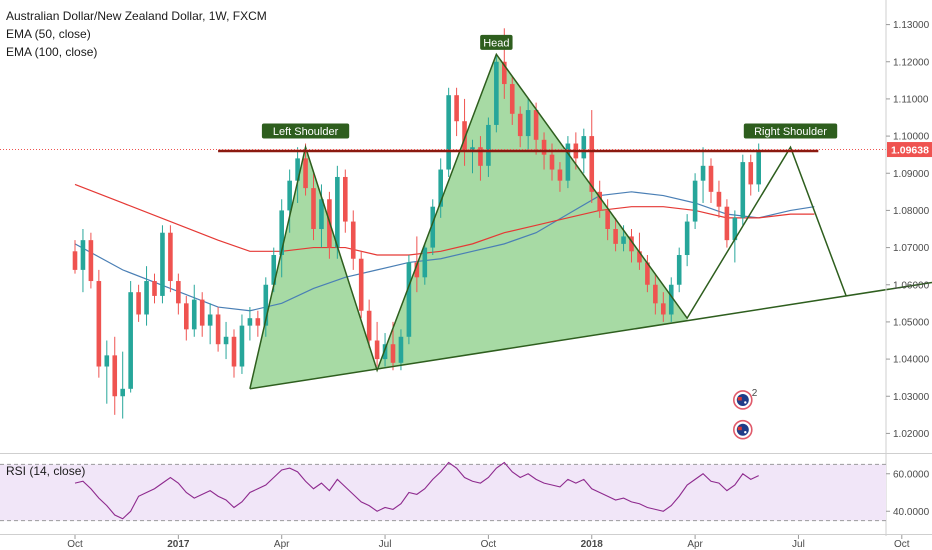  I want to click on pattern-label: Right Shoulder, so click(790, 132).